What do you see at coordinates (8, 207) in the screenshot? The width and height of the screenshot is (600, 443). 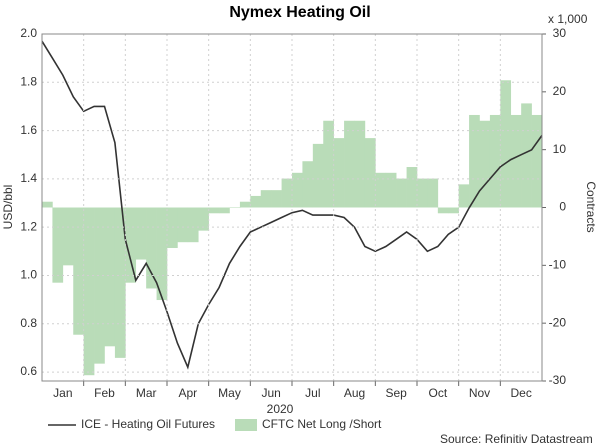 I see `y-axis-label: USD/bbl` at bounding box center [8, 207].